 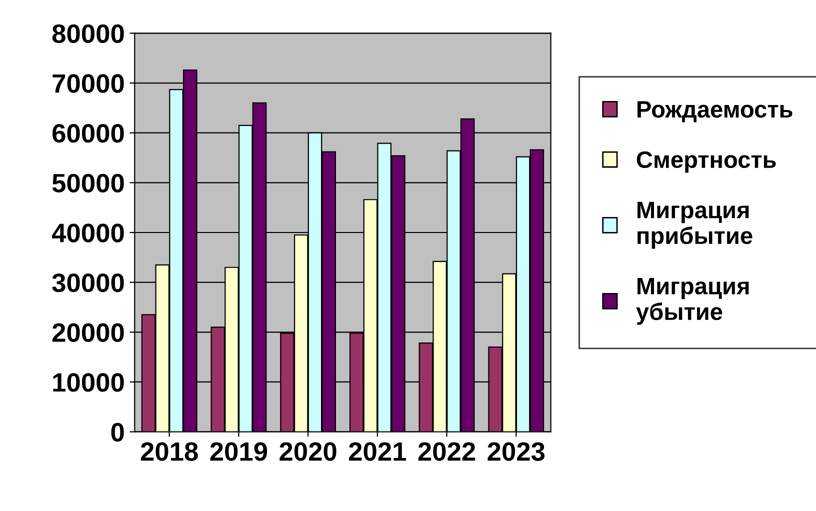 What do you see at coordinates (88, 133) in the screenshot?
I see `y-tick-label: 60000` at bounding box center [88, 133].